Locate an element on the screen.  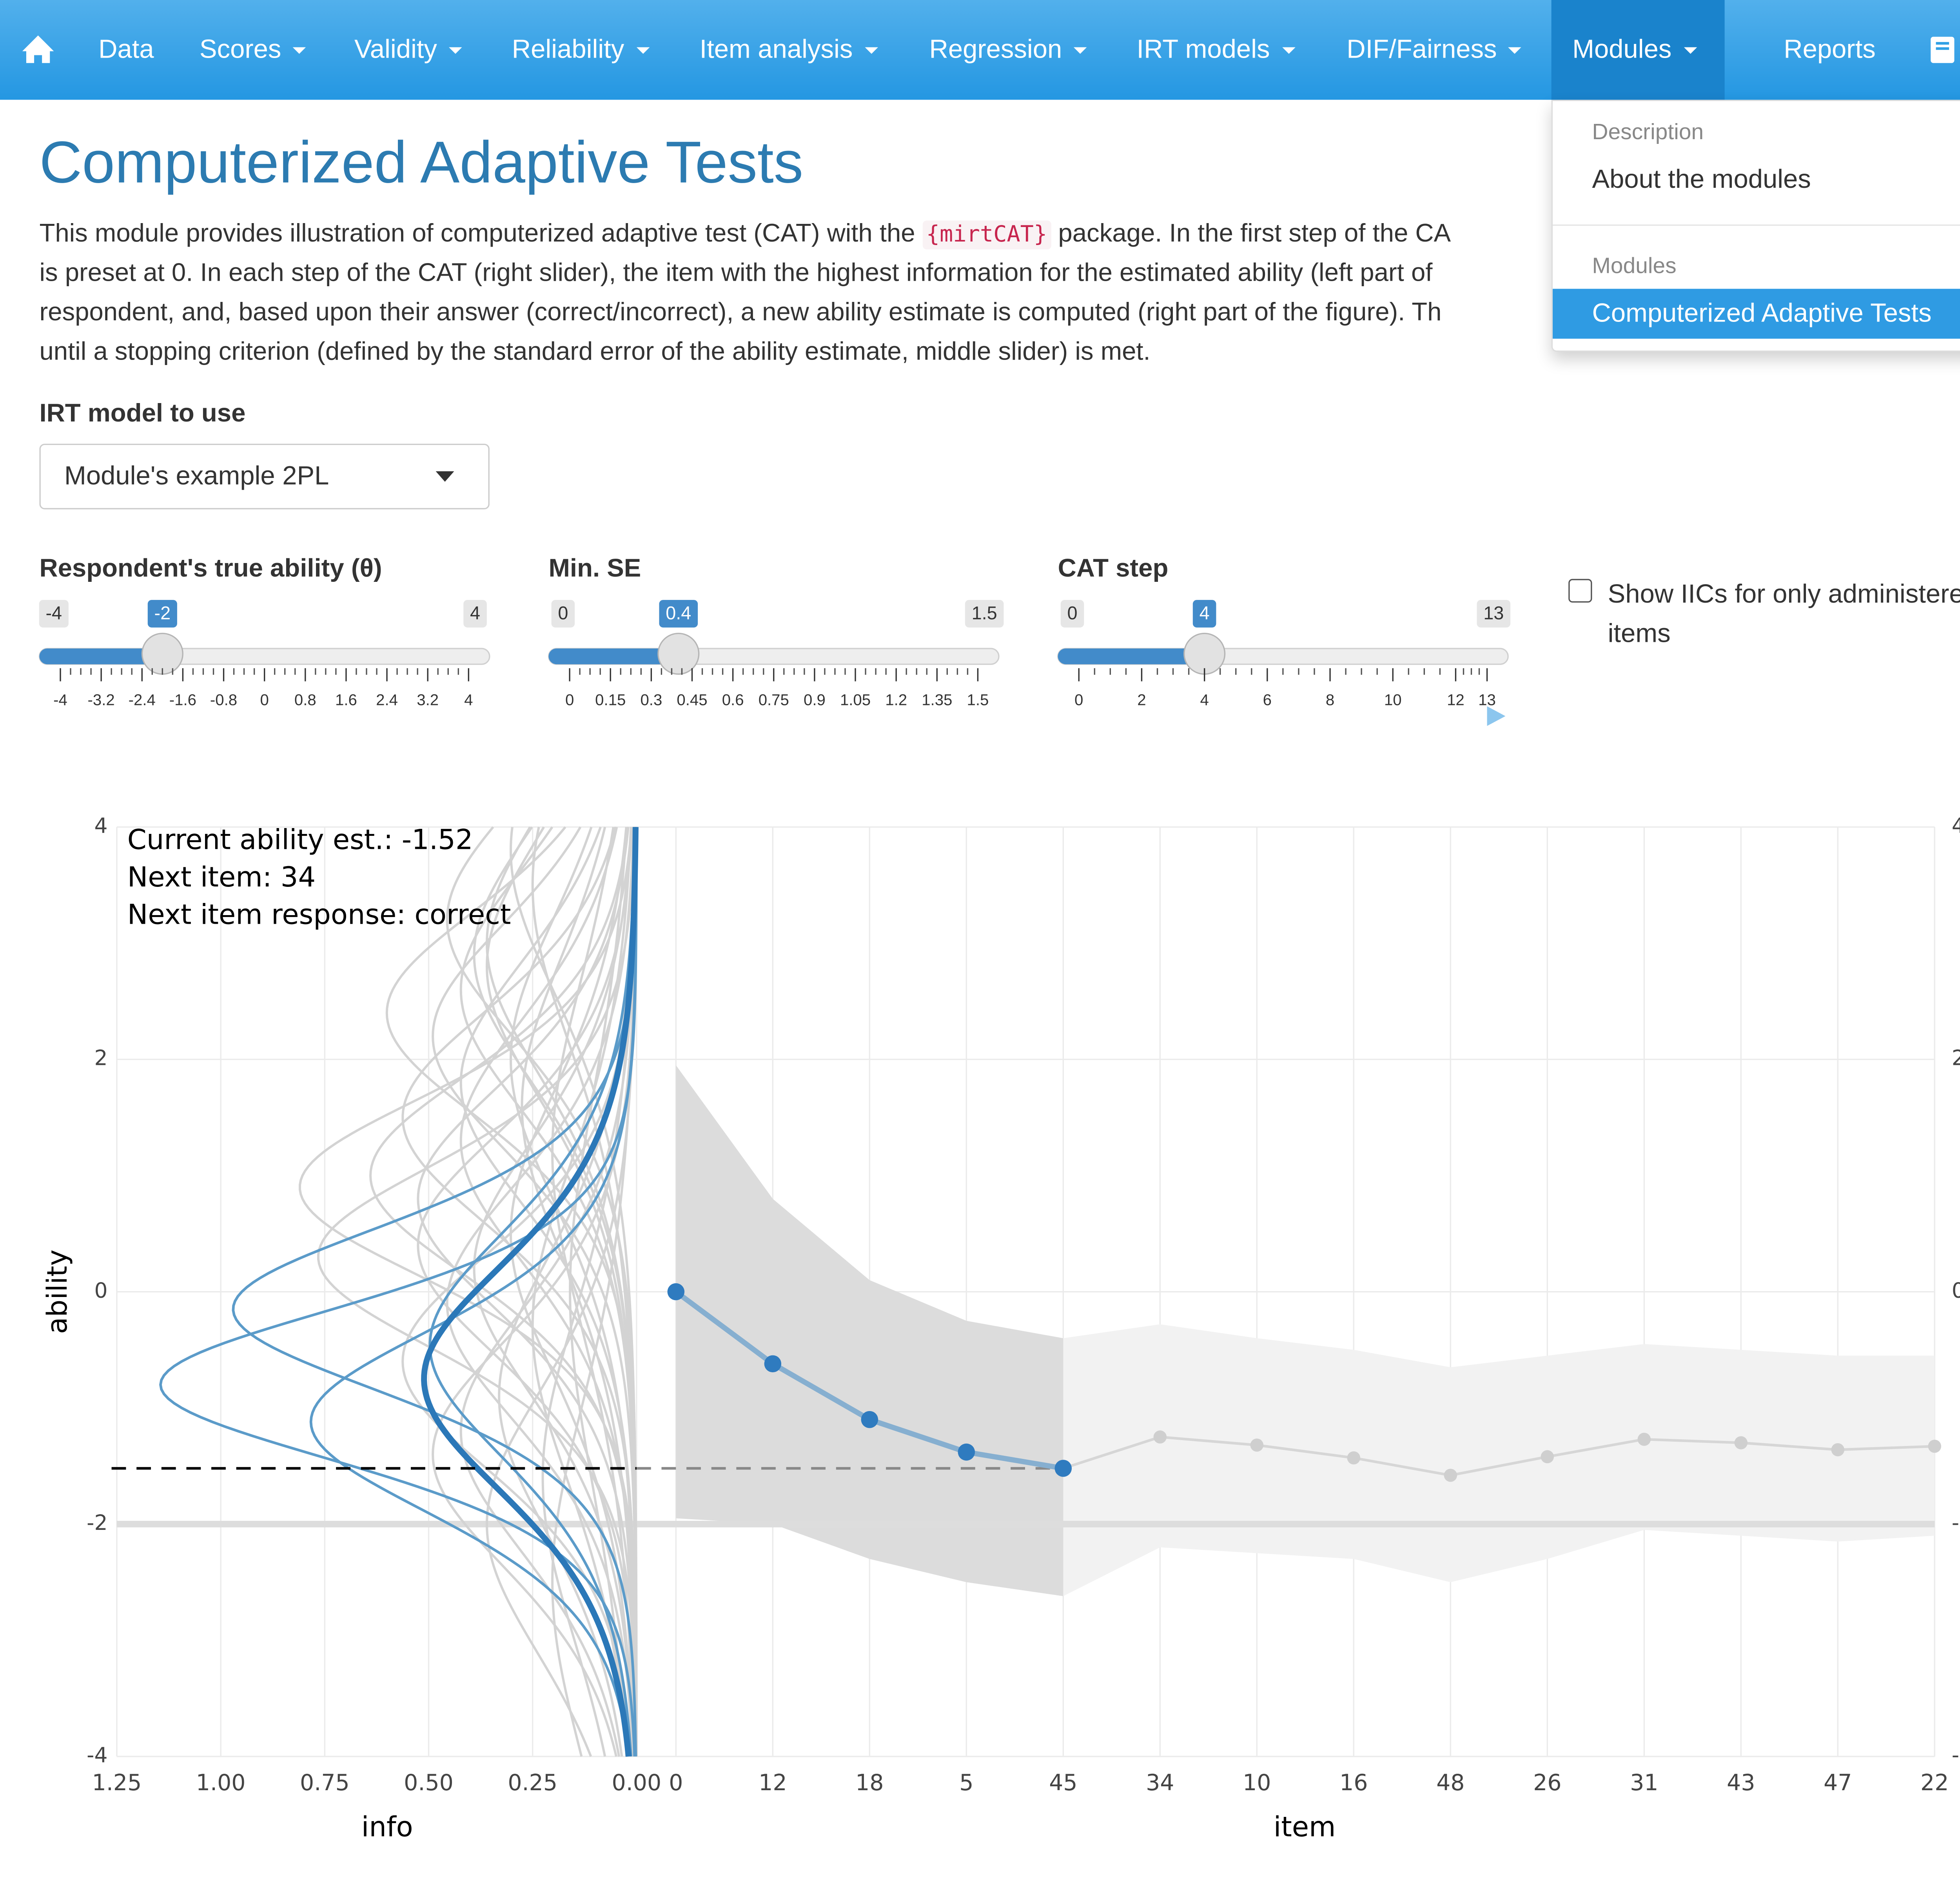
slider-value: -2 is located at coordinates (162, 613).